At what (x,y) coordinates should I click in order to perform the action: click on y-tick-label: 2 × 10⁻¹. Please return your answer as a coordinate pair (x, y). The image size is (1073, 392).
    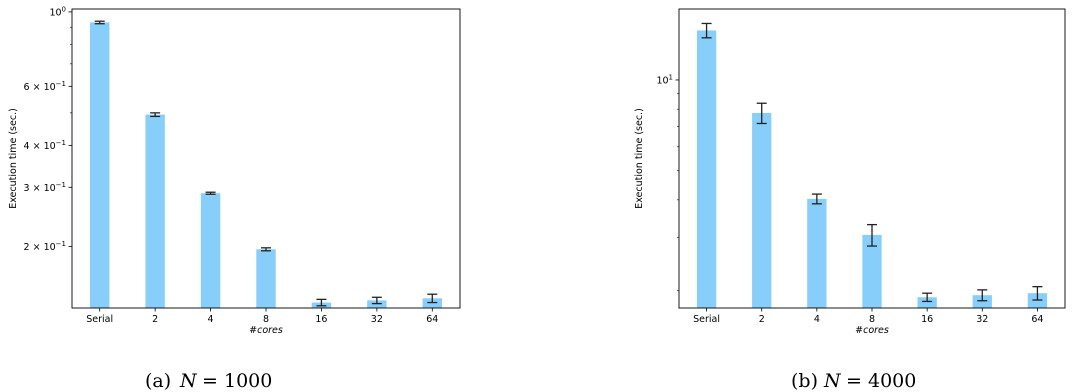
    Looking at the image, I should click on (45, 246).